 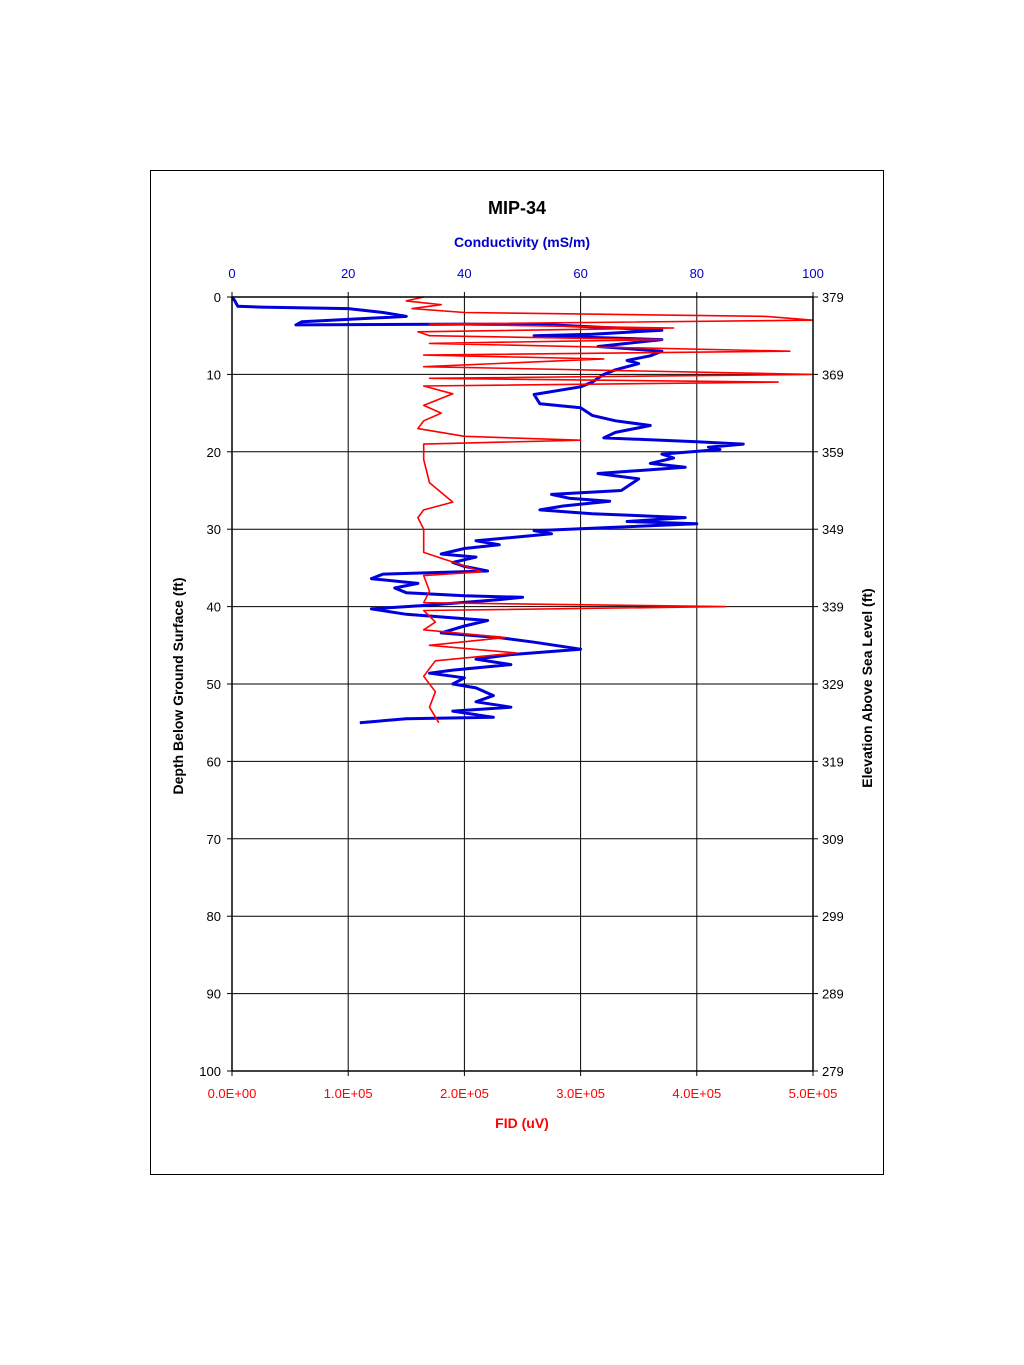 I want to click on fid-series-line, so click(x=609, y=510).